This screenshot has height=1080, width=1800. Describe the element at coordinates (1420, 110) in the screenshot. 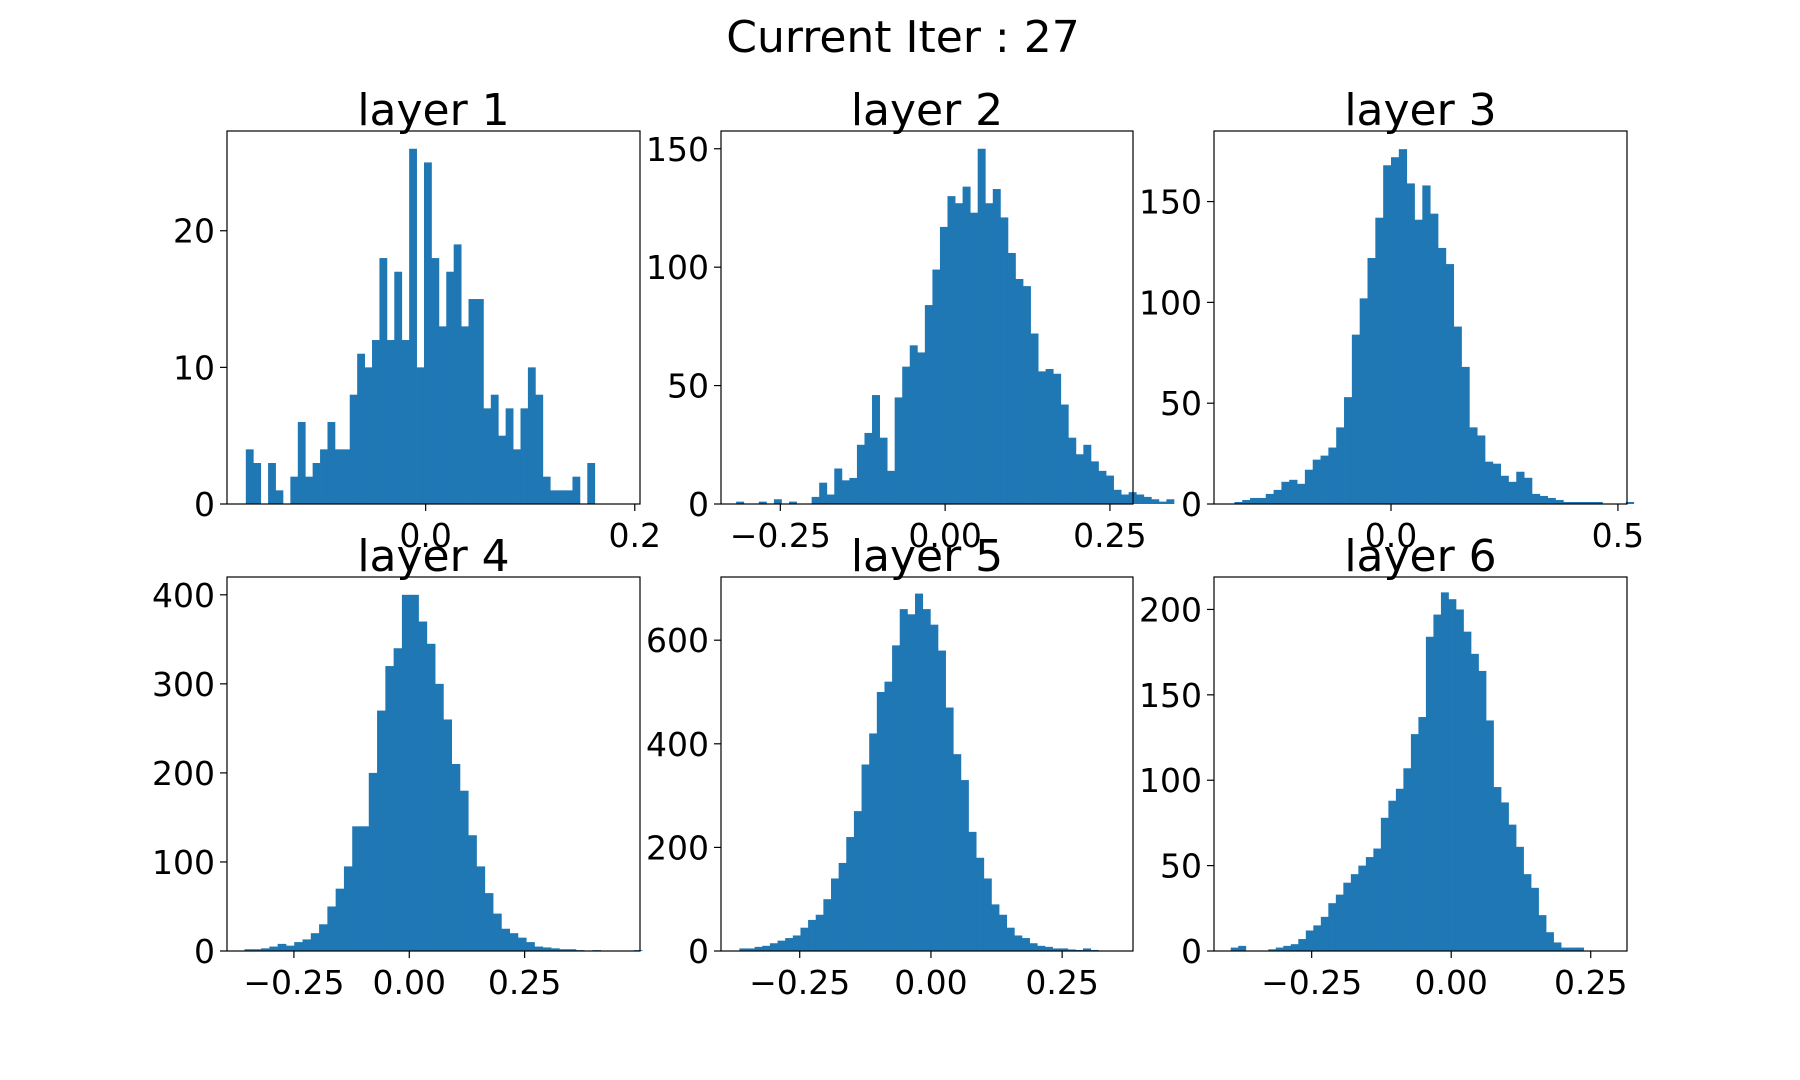

I see `panel-title: layer 3` at that location.